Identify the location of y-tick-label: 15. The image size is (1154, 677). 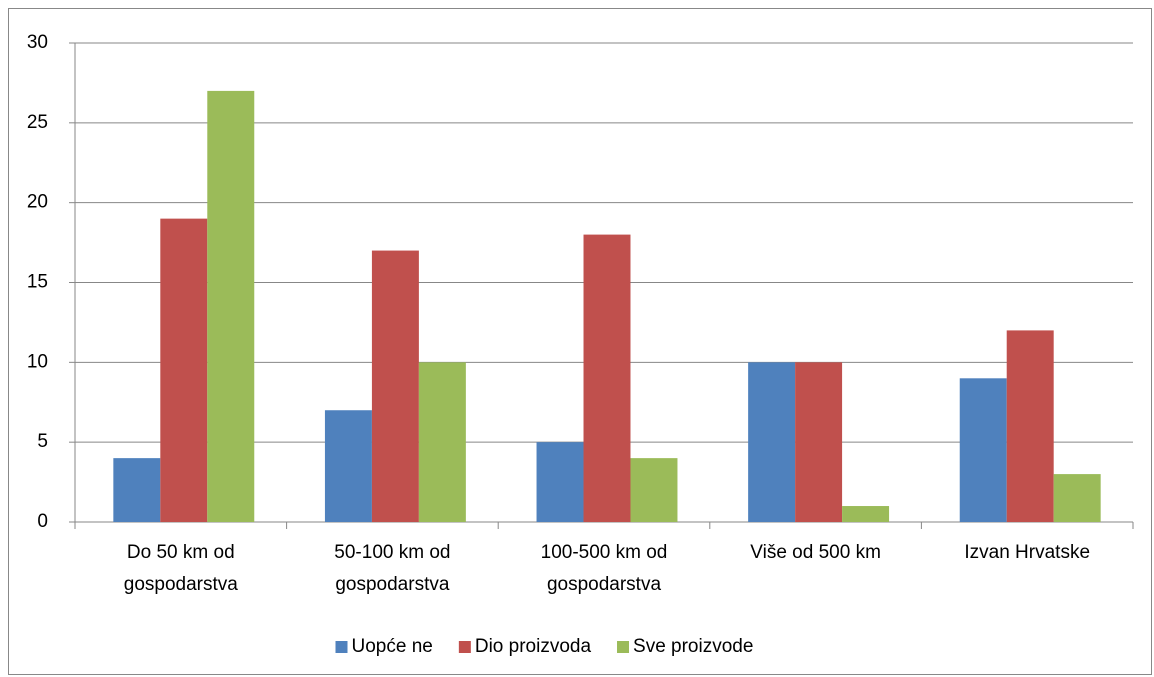
(37, 282).